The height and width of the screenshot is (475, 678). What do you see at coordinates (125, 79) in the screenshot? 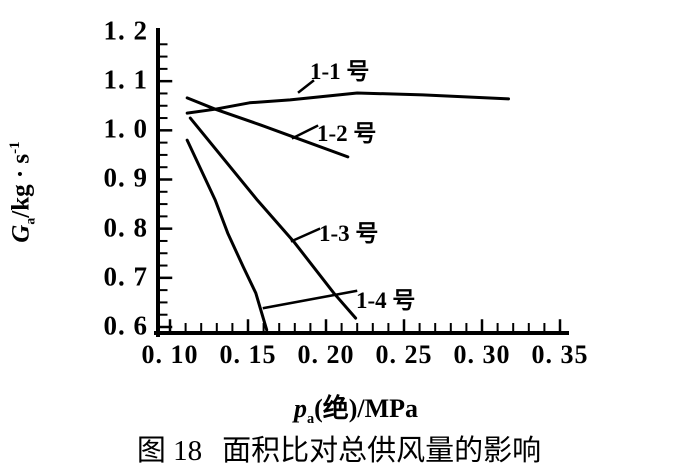
I see `y-tick-label: 1. 1` at bounding box center [125, 79].